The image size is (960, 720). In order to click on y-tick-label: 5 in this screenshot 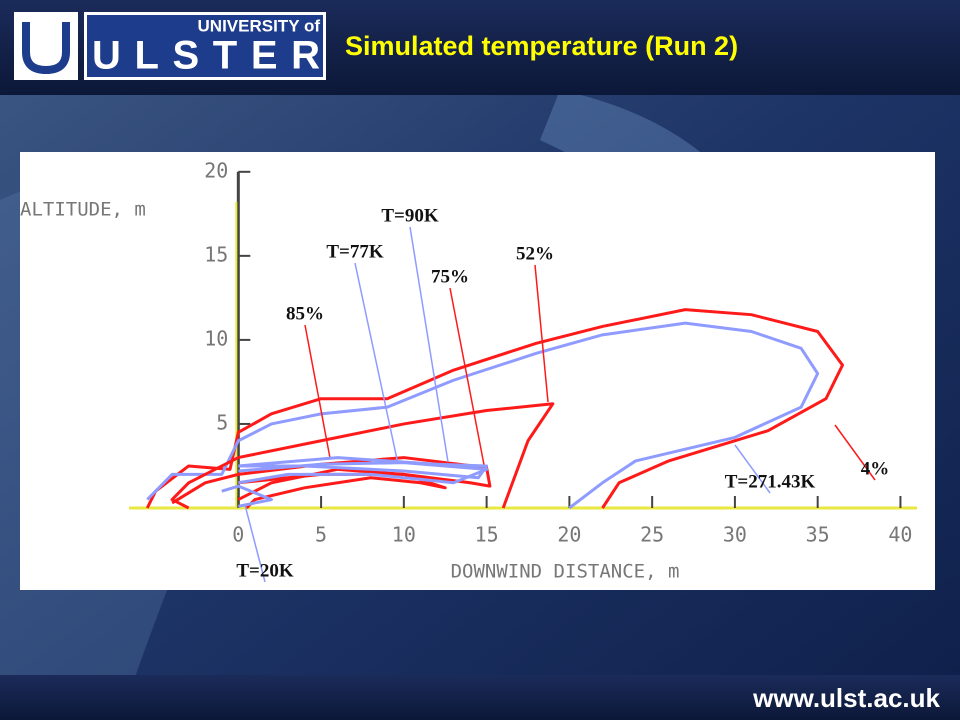, I will do `click(222, 422)`.